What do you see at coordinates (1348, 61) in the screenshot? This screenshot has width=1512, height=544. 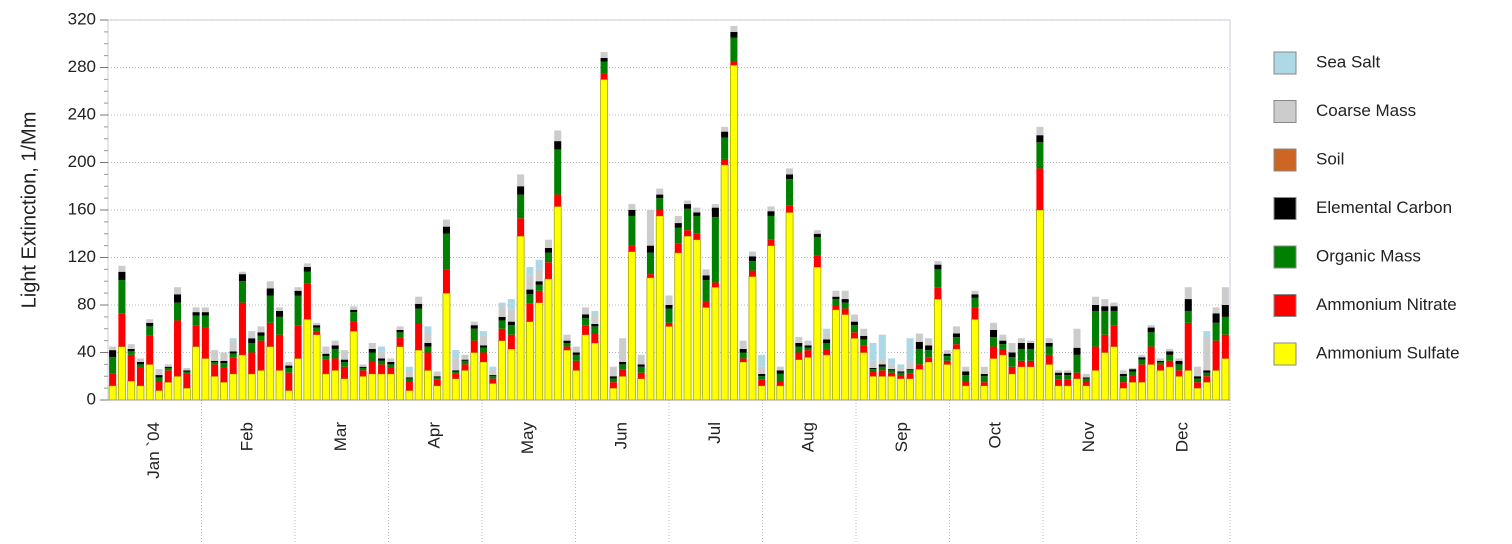 I see `legend-label: Sea Salt` at bounding box center [1348, 61].